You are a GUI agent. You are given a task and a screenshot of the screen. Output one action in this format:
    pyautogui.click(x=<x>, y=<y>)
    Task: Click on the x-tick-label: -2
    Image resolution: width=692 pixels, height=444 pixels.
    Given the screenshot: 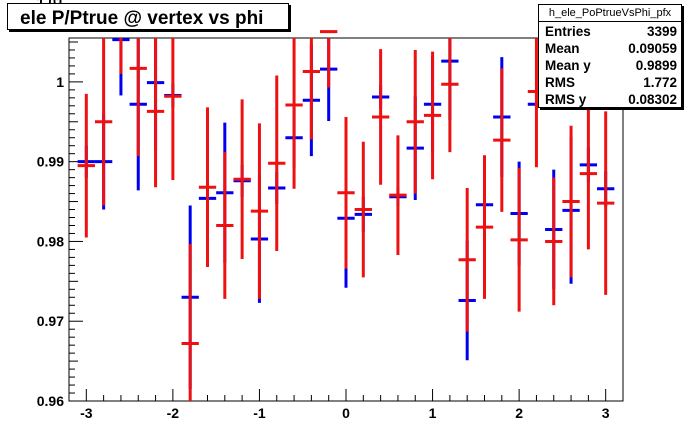 What is the action you would take?
    pyautogui.click(x=173, y=413)
    